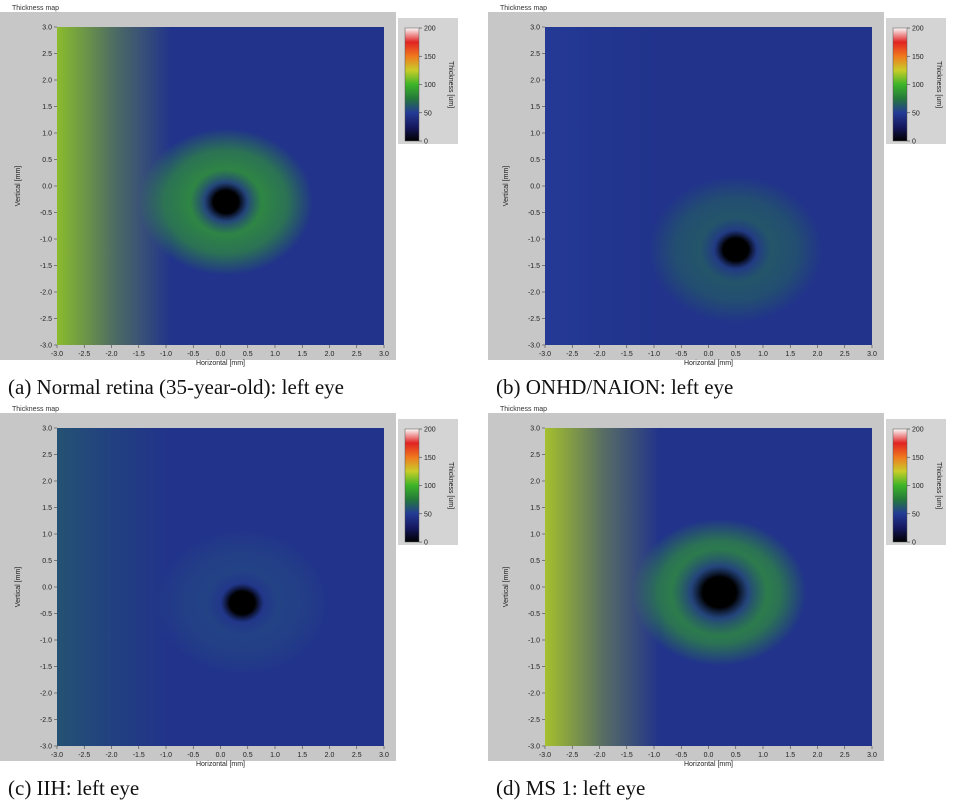  What do you see at coordinates (74, 788) in the screenshot?
I see `panel-caption: (c) IIH: left eye` at bounding box center [74, 788].